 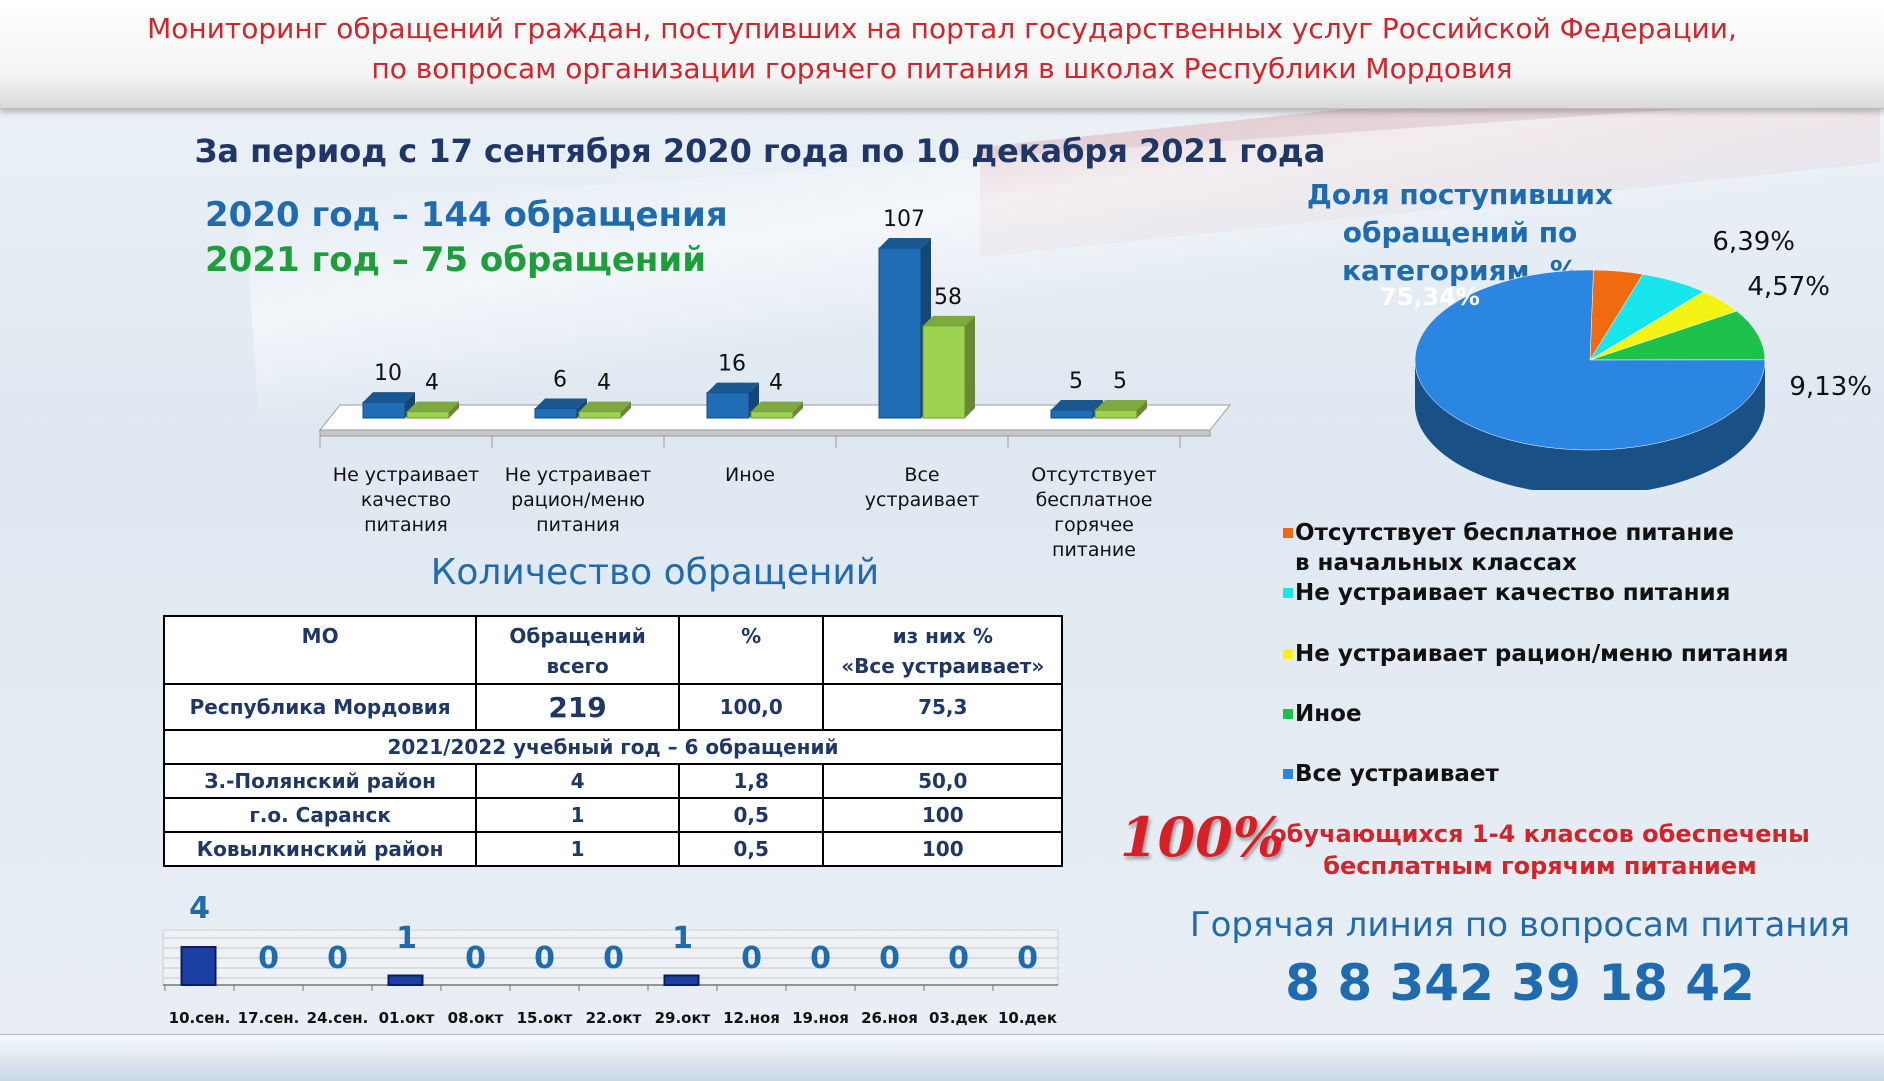 I want to click on header-all-ok: из них % «Все устраивает», so click(x=942, y=650).